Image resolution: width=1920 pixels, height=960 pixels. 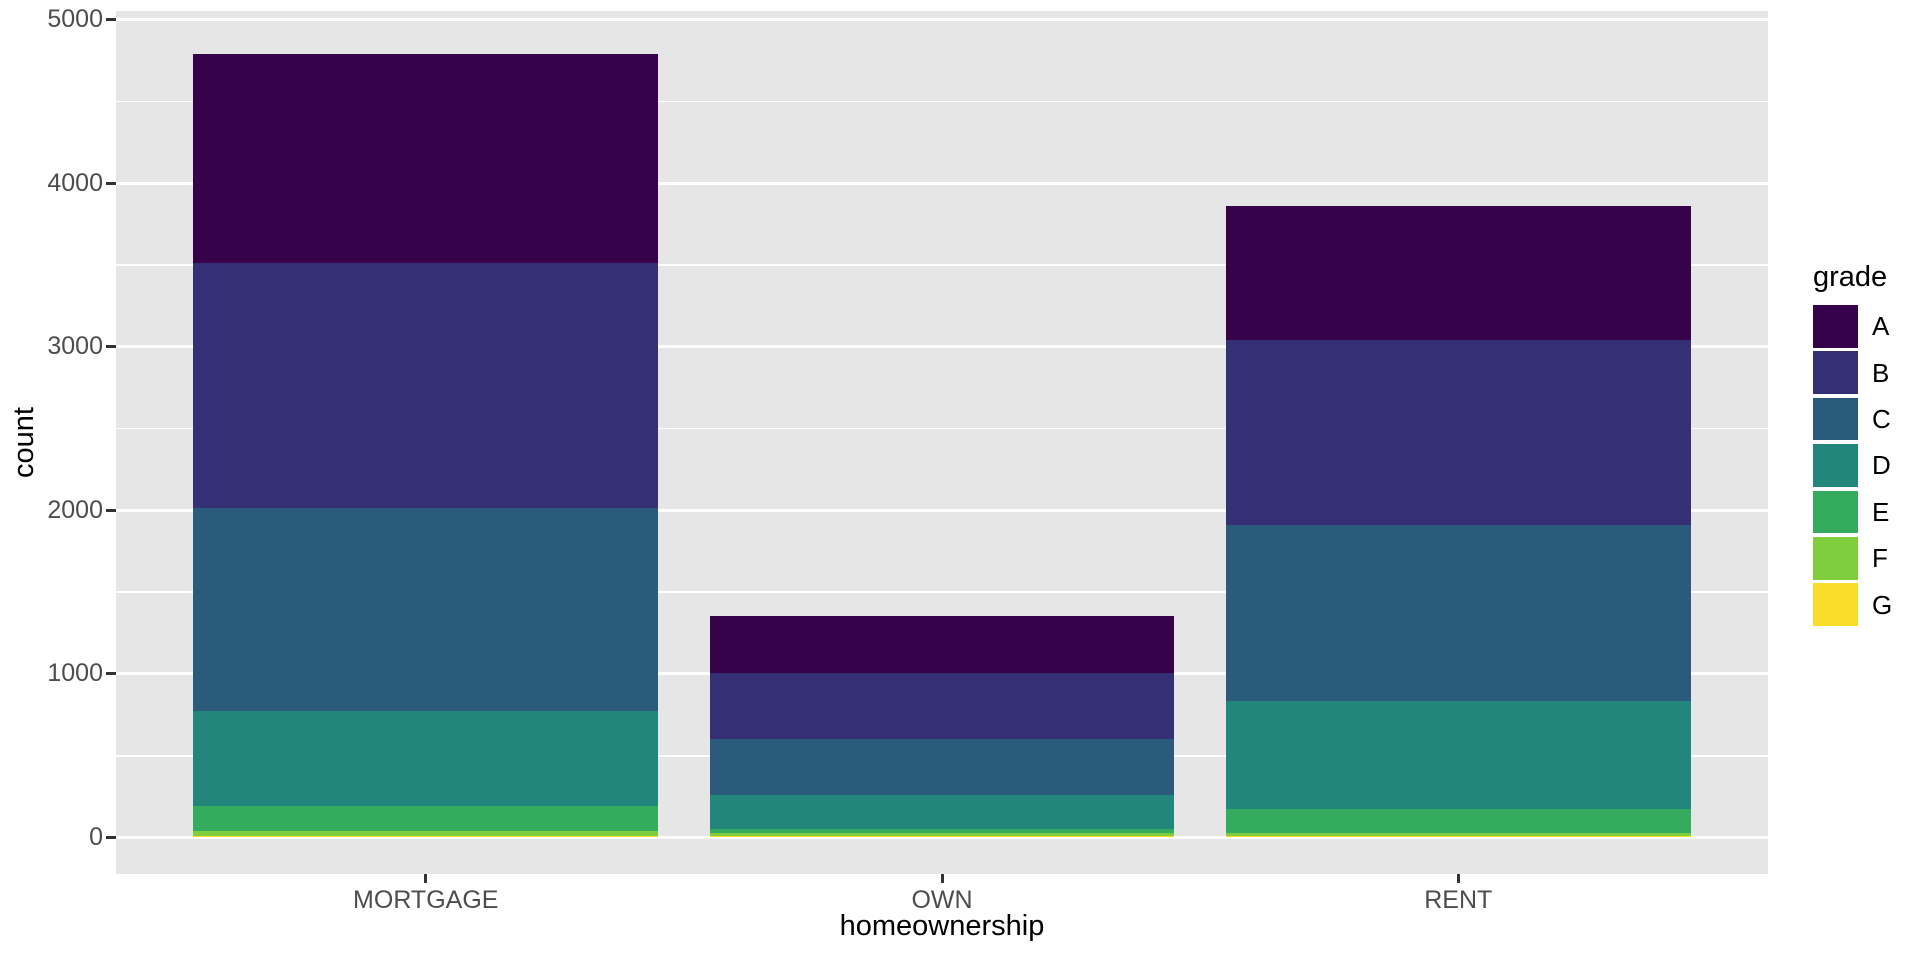 What do you see at coordinates (1881, 511) in the screenshot?
I see `legend-label-e: E` at bounding box center [1881, 511].